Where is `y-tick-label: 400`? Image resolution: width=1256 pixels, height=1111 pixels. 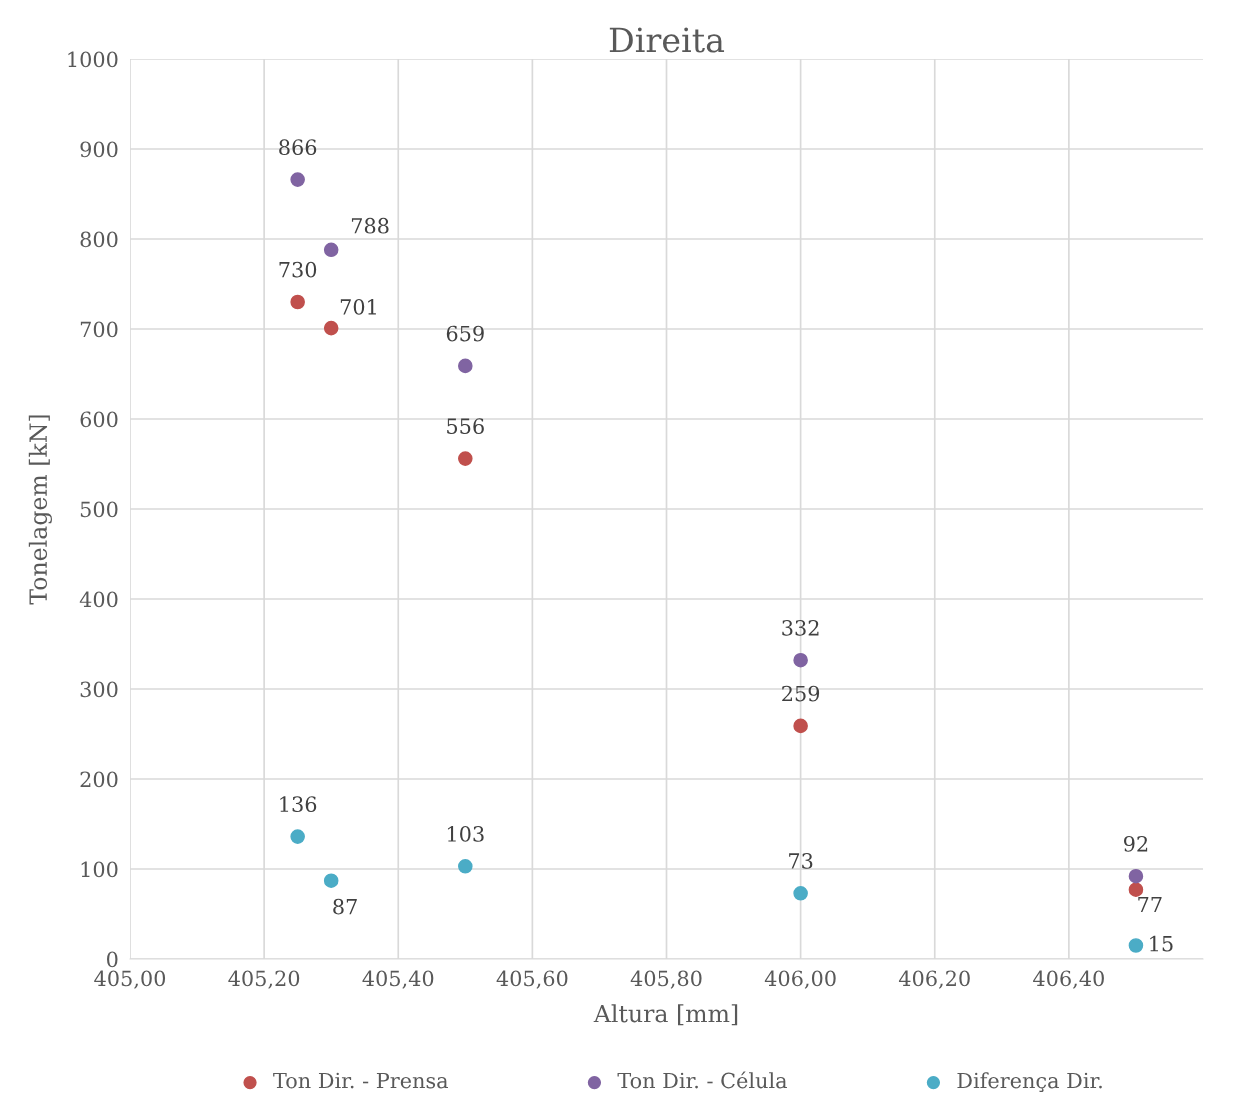
y-tick-label: 400 is located at coordinates (98, 599).